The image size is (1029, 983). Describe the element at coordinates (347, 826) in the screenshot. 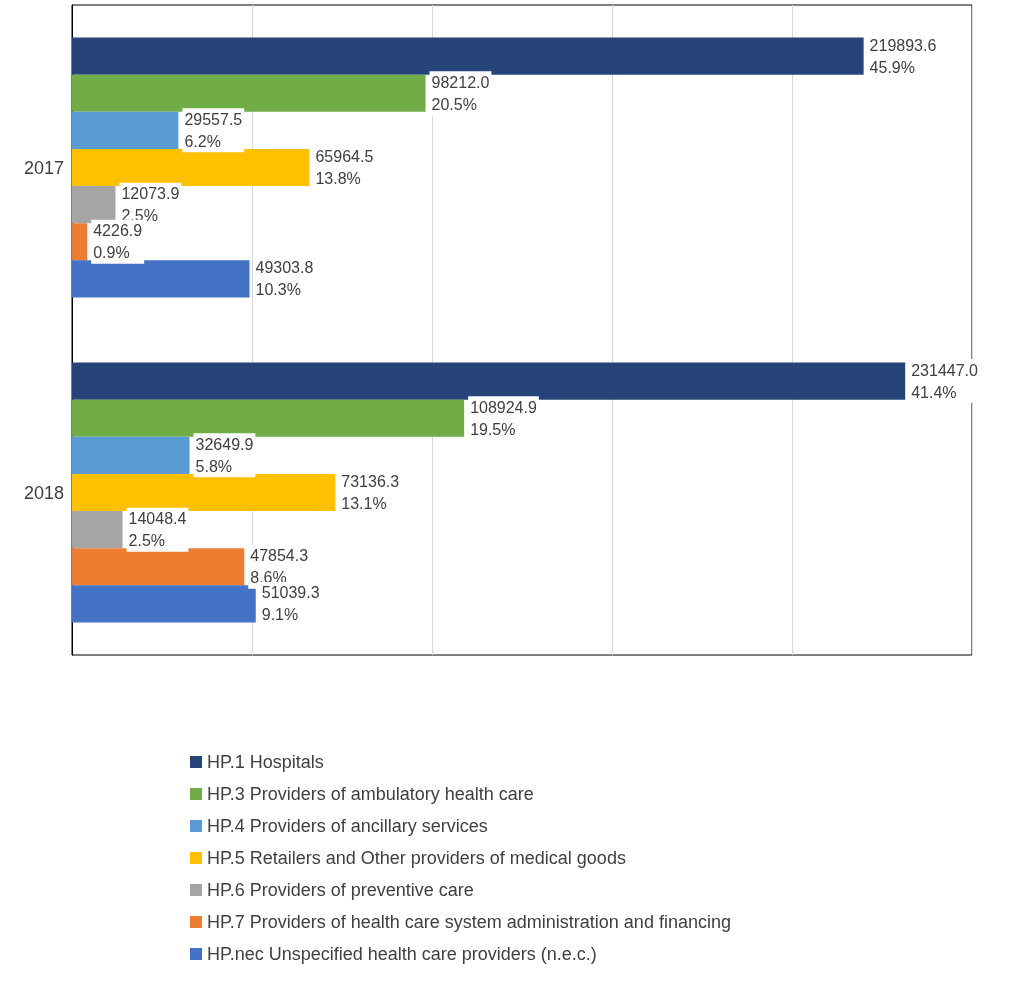

I see `legend-label: HP.4 Providers of ancillary services` at that location.